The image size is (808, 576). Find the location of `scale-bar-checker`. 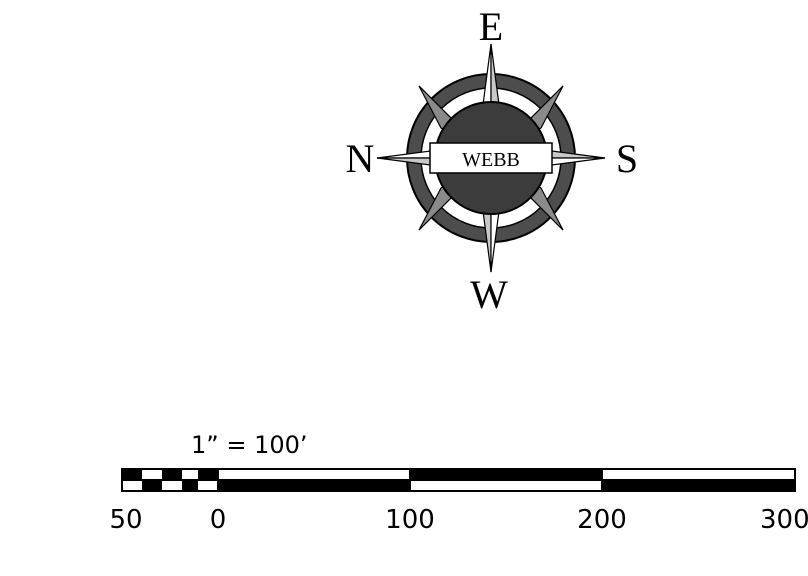

scale-bar-checker is located at coordinates (170, 480).